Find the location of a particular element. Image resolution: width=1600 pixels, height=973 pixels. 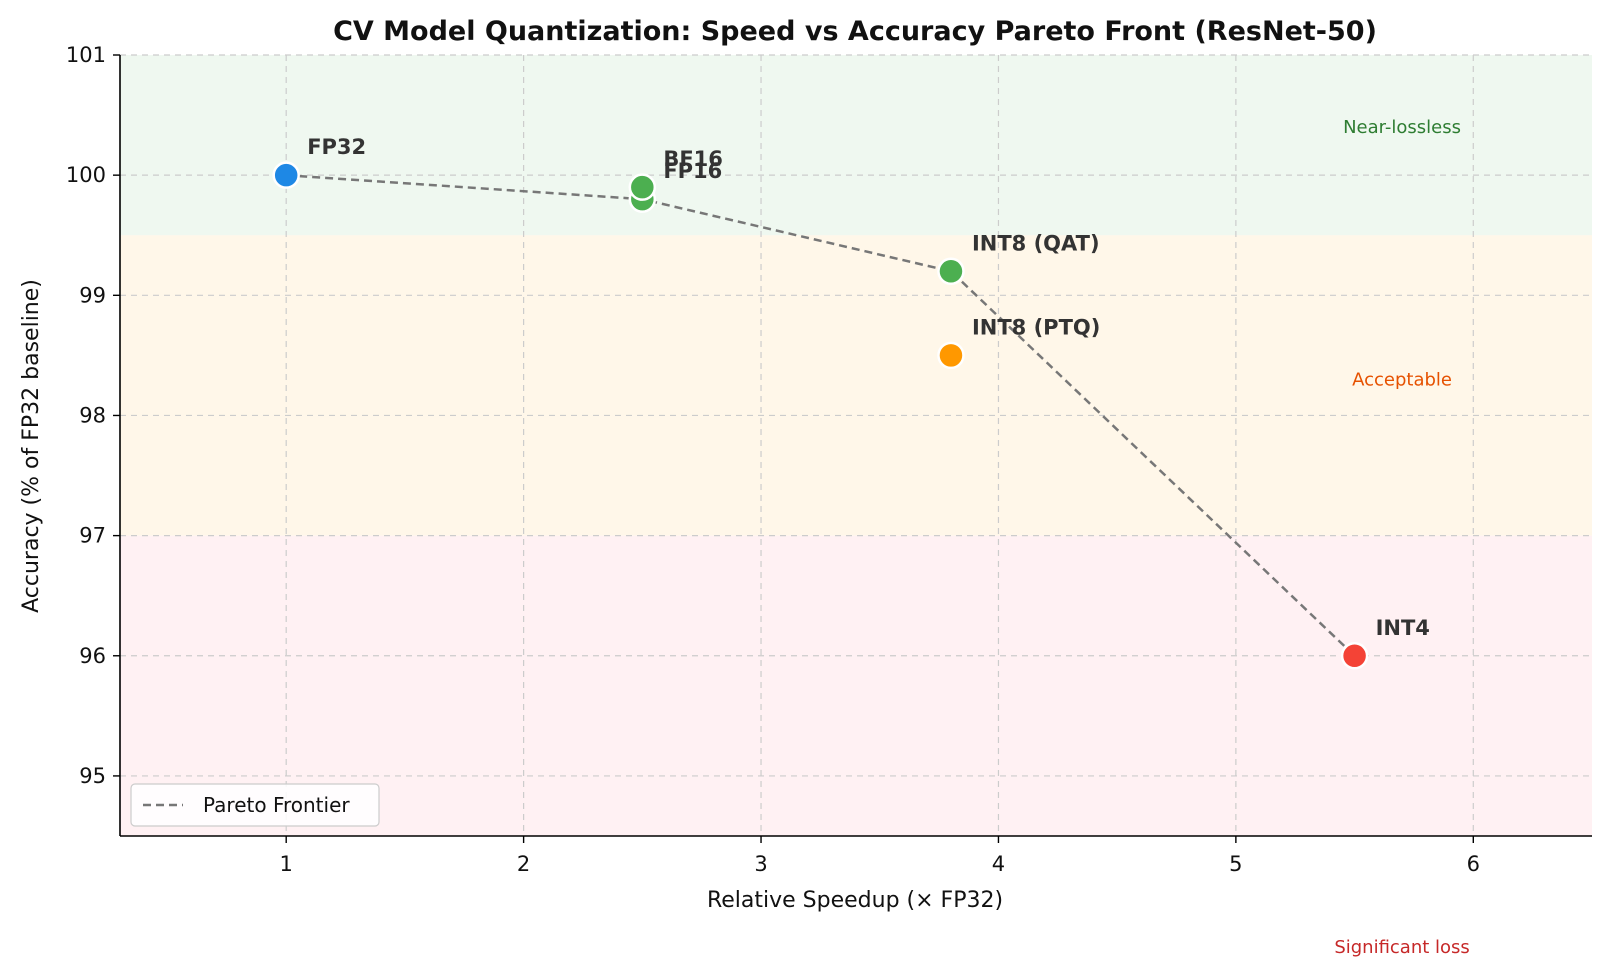

legend: Pareto Frontier is located at coordinates (255, 805).